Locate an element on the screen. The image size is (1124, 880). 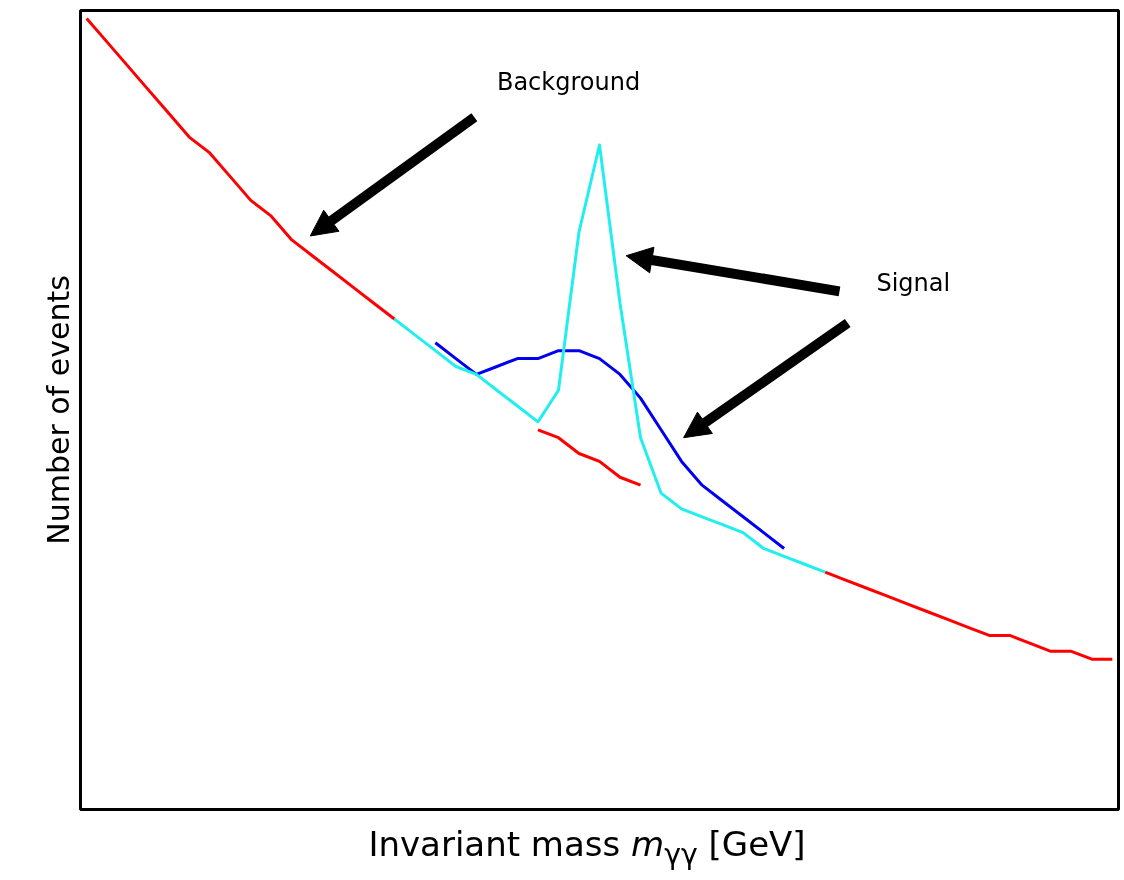
y-axis-title: Number of events is located at coordinates (58, 410).